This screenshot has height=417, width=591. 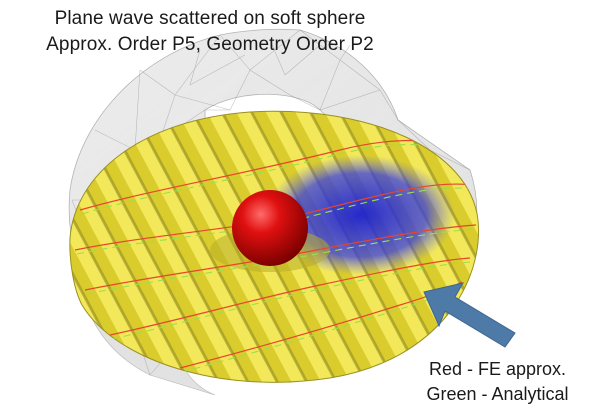 What do you see at coordinates (497, 394) in the screenshot?
I see `legend-analytical: Green - Analytical` at bounding box center [497, 394].